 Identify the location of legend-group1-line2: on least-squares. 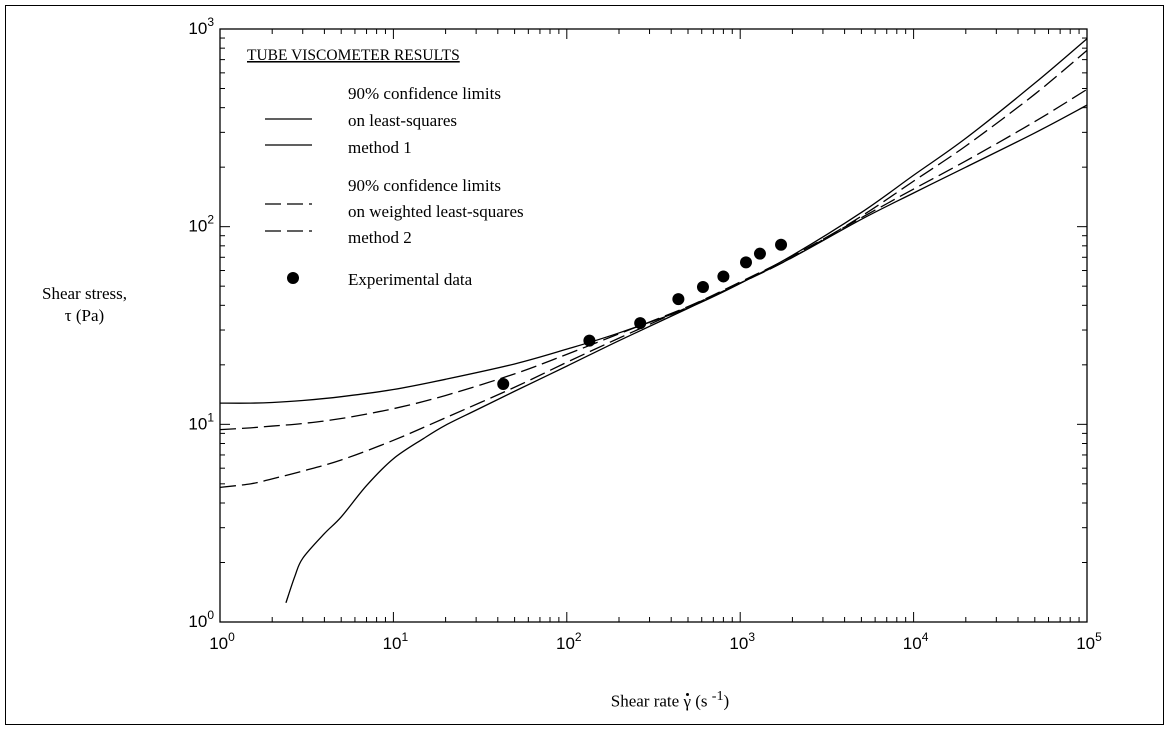
(402, 120).